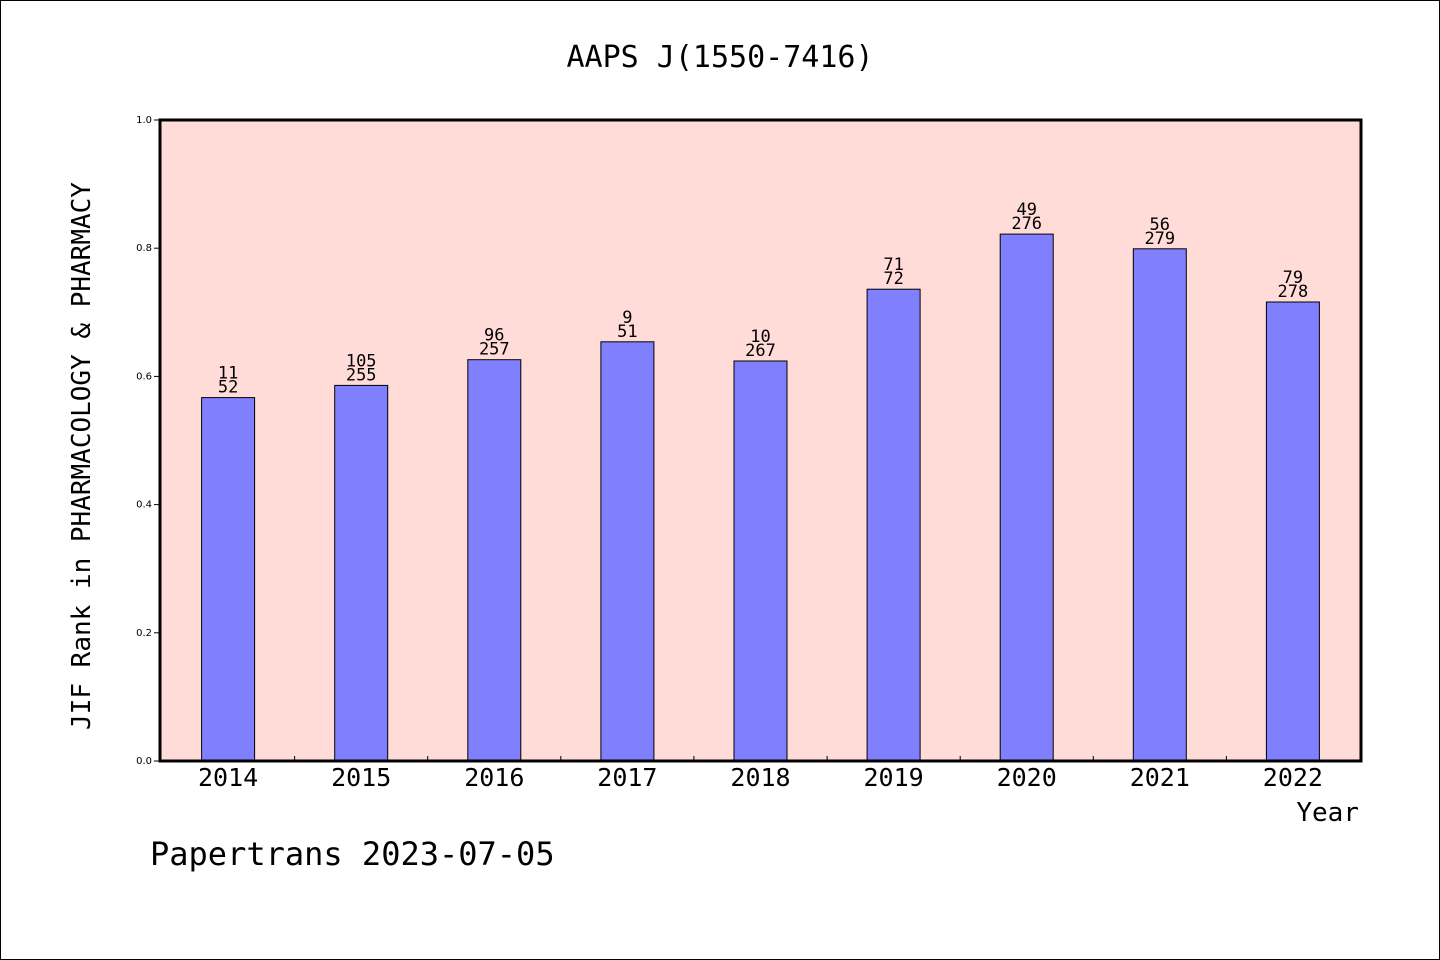 The height and width of the screenshot is (960, 1440). I want to click on y-tick-label: 0.6, so click(144, 376).